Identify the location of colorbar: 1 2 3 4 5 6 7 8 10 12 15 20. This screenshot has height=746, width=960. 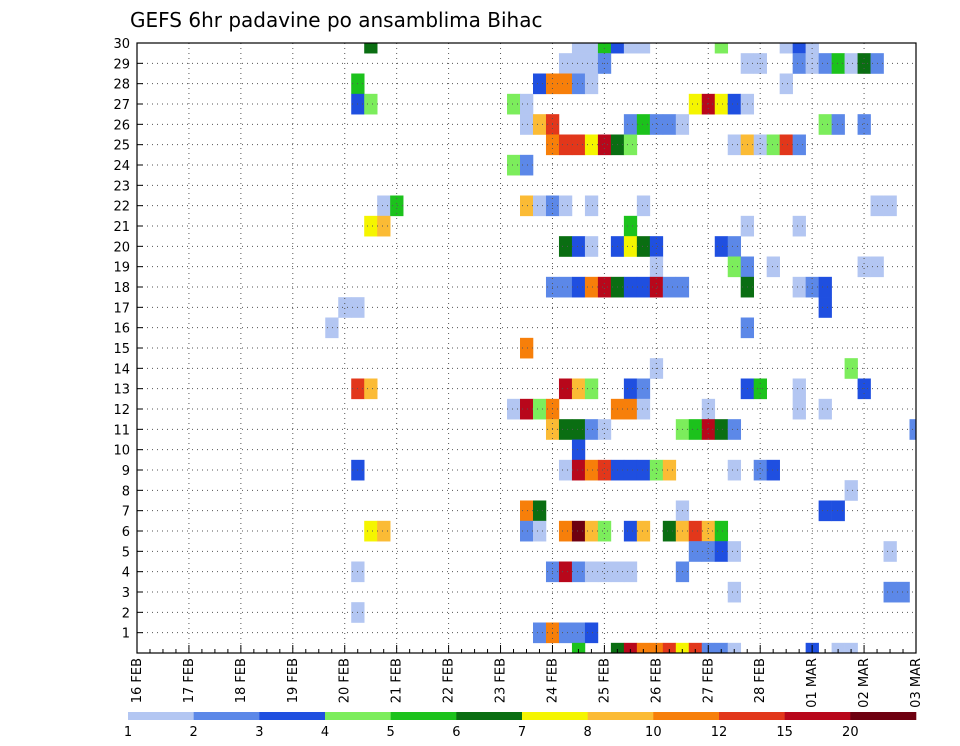
(520, 726).